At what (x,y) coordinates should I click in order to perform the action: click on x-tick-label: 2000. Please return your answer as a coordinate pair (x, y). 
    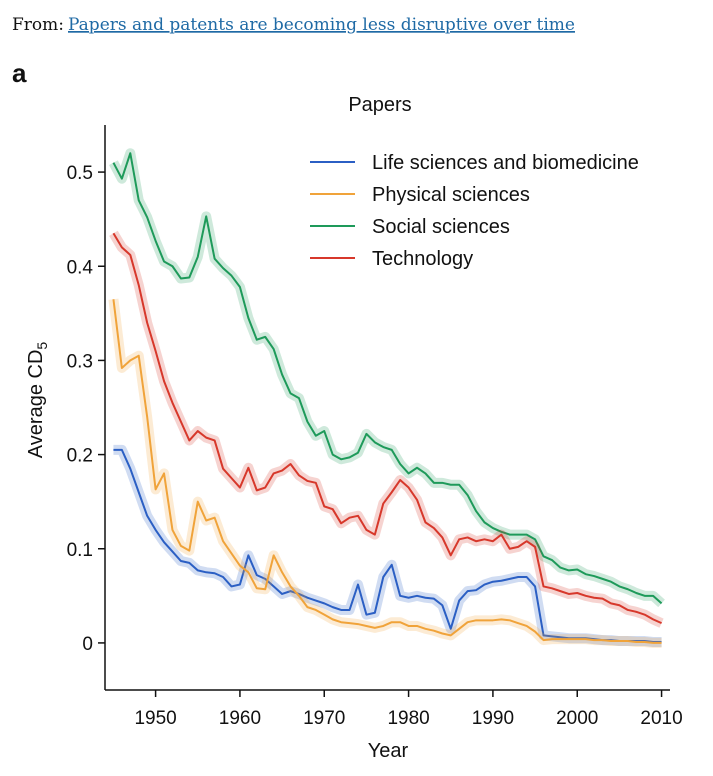
    Looking at the image, I should click on (577, 718).